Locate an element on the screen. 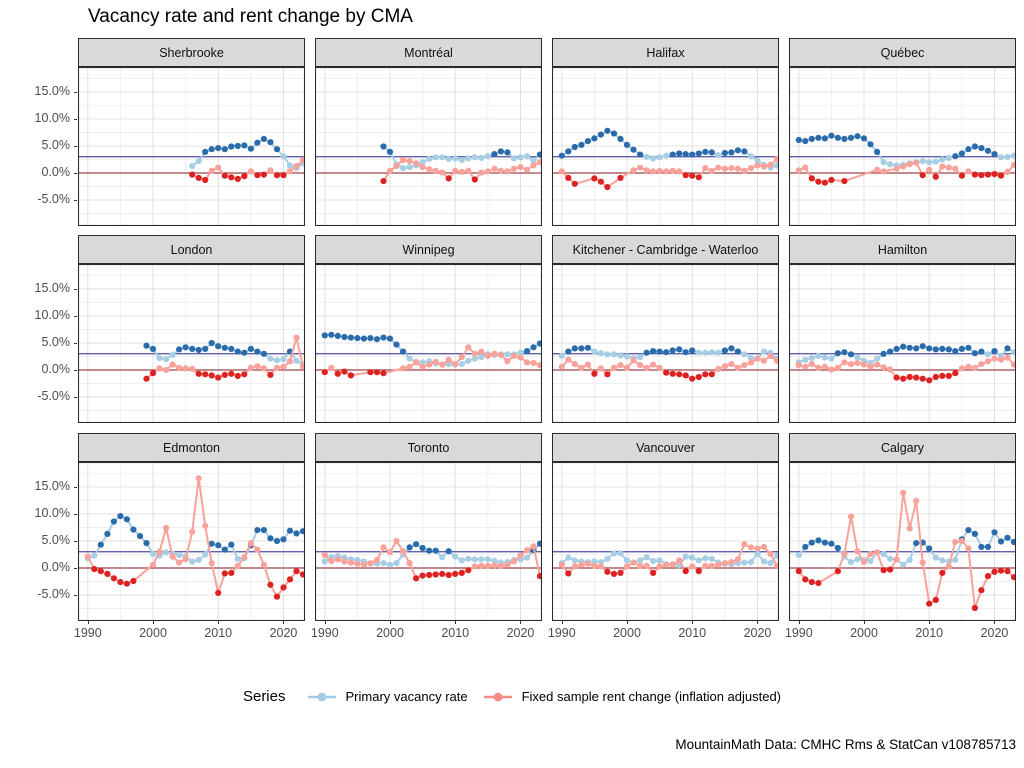 The image size is (1024, 768). facet-strip: Winnipeg is located at coordinates (428, 249).